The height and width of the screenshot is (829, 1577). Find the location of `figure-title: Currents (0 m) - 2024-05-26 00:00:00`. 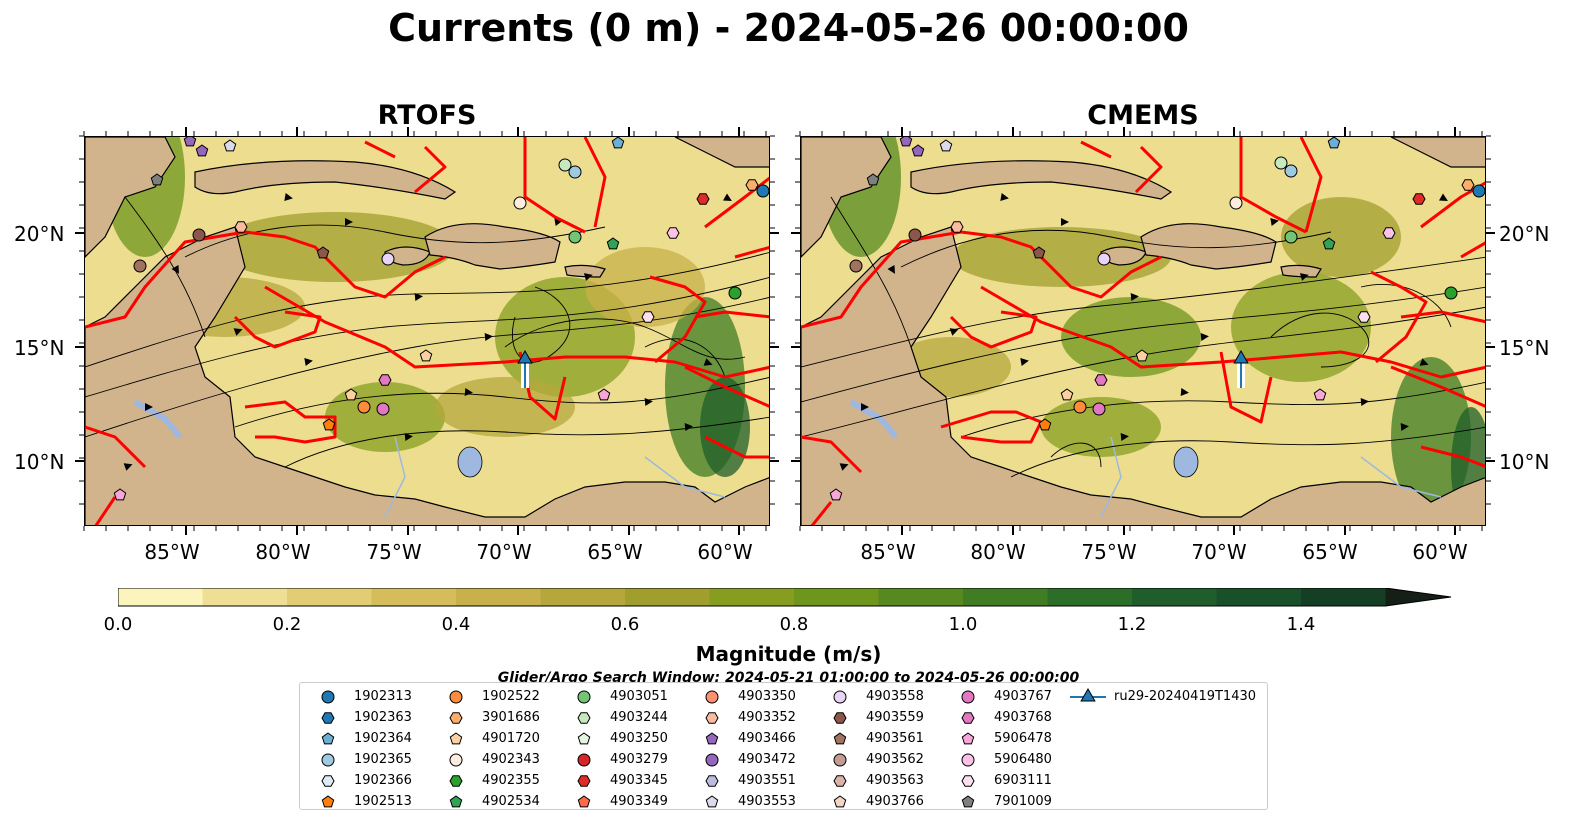

figure-title: Currents (0 m) - 2024-05-26 00:00:00 is located at coordinates (788, 28).